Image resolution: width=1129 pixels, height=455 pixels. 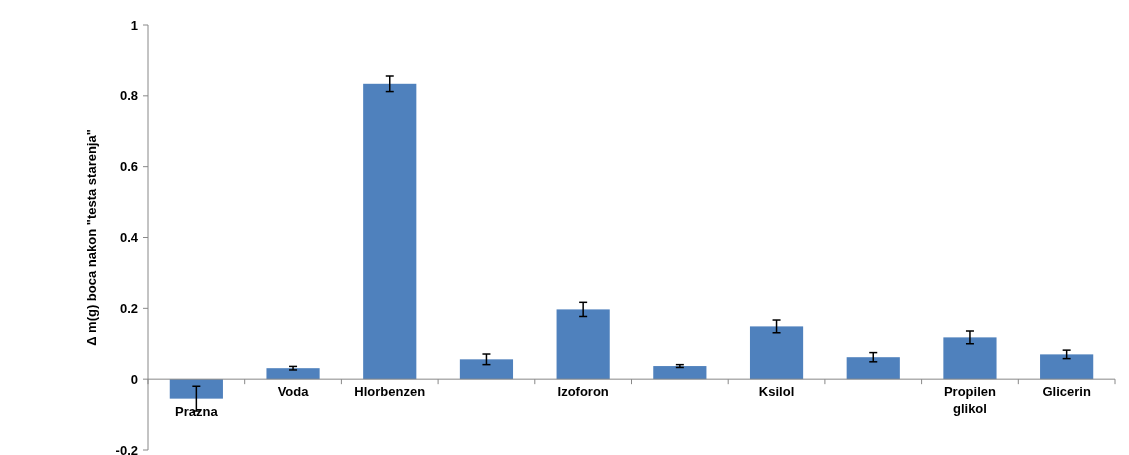 I want to click on y-tick-label: 0, so click(x=134, y=379).